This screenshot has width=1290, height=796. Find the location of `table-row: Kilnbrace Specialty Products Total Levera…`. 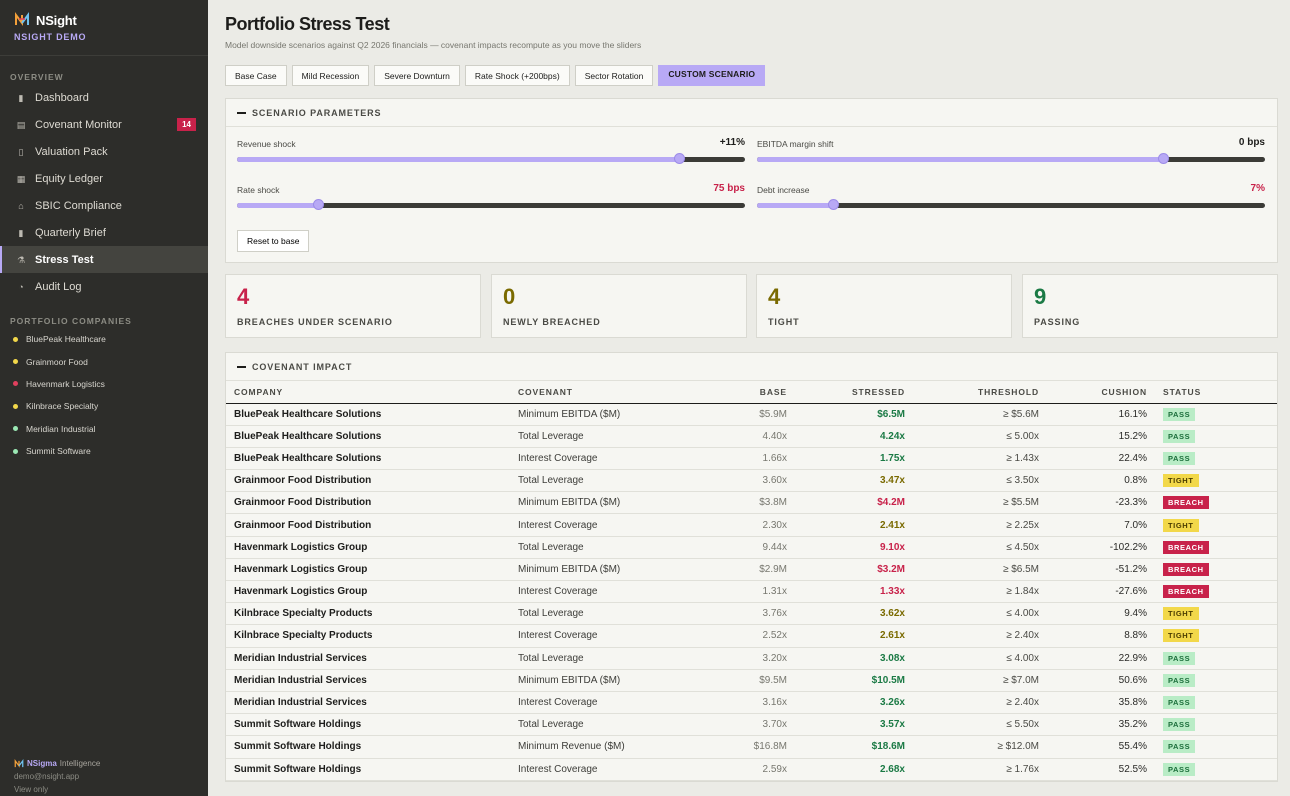

table-row: Kilnbrace Specialty Products Total Levera… is located at coordinates (751, 614).